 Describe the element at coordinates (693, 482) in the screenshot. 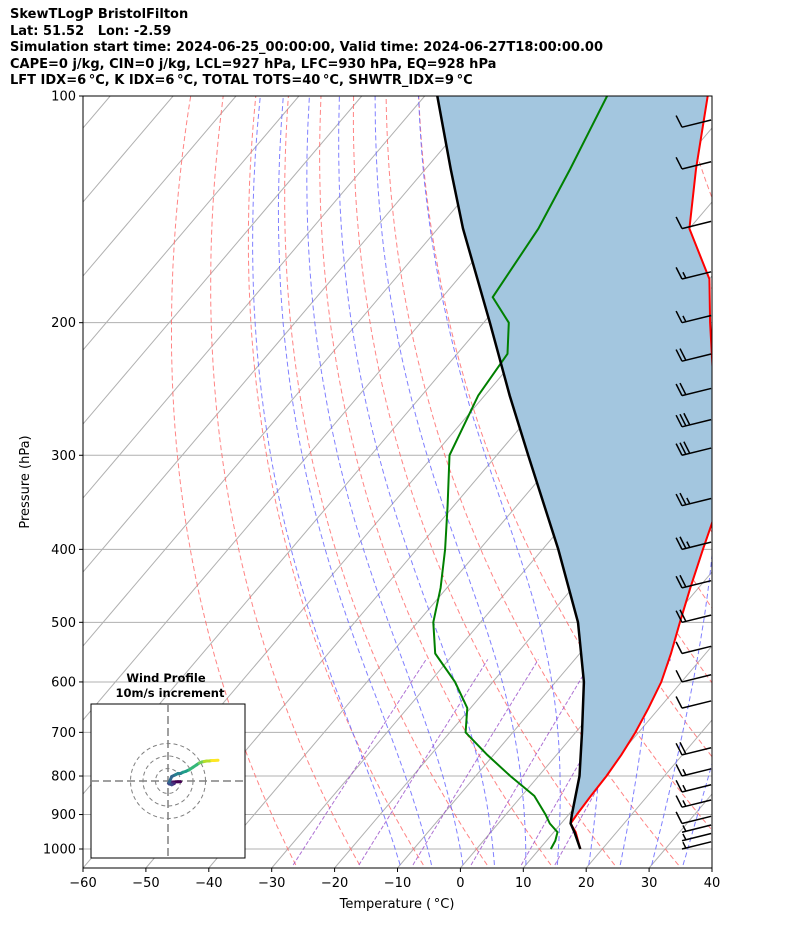

I see `wind-barbs` at that location.